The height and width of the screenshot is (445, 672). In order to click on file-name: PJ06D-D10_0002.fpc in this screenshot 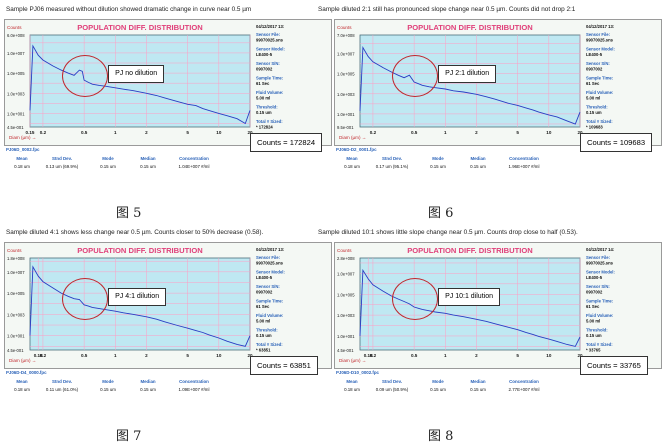, I will do `click(358, 372)`.